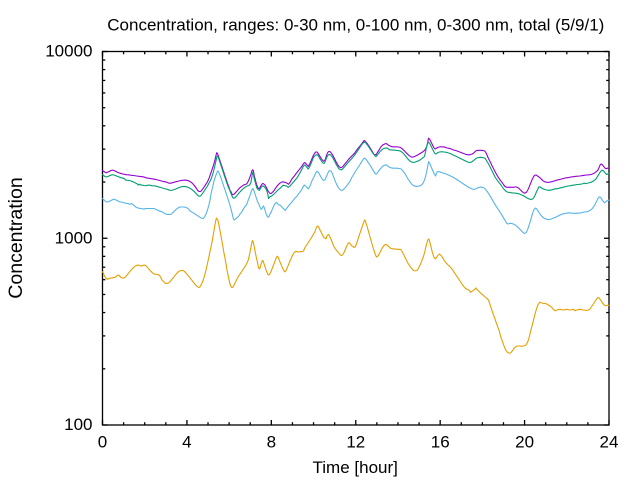 This screenshot has width=640, height=480. What do you see at coordinates (78, 424) in the screenshot?
I see `svg-text: 100` at bounding box center [78, 424].